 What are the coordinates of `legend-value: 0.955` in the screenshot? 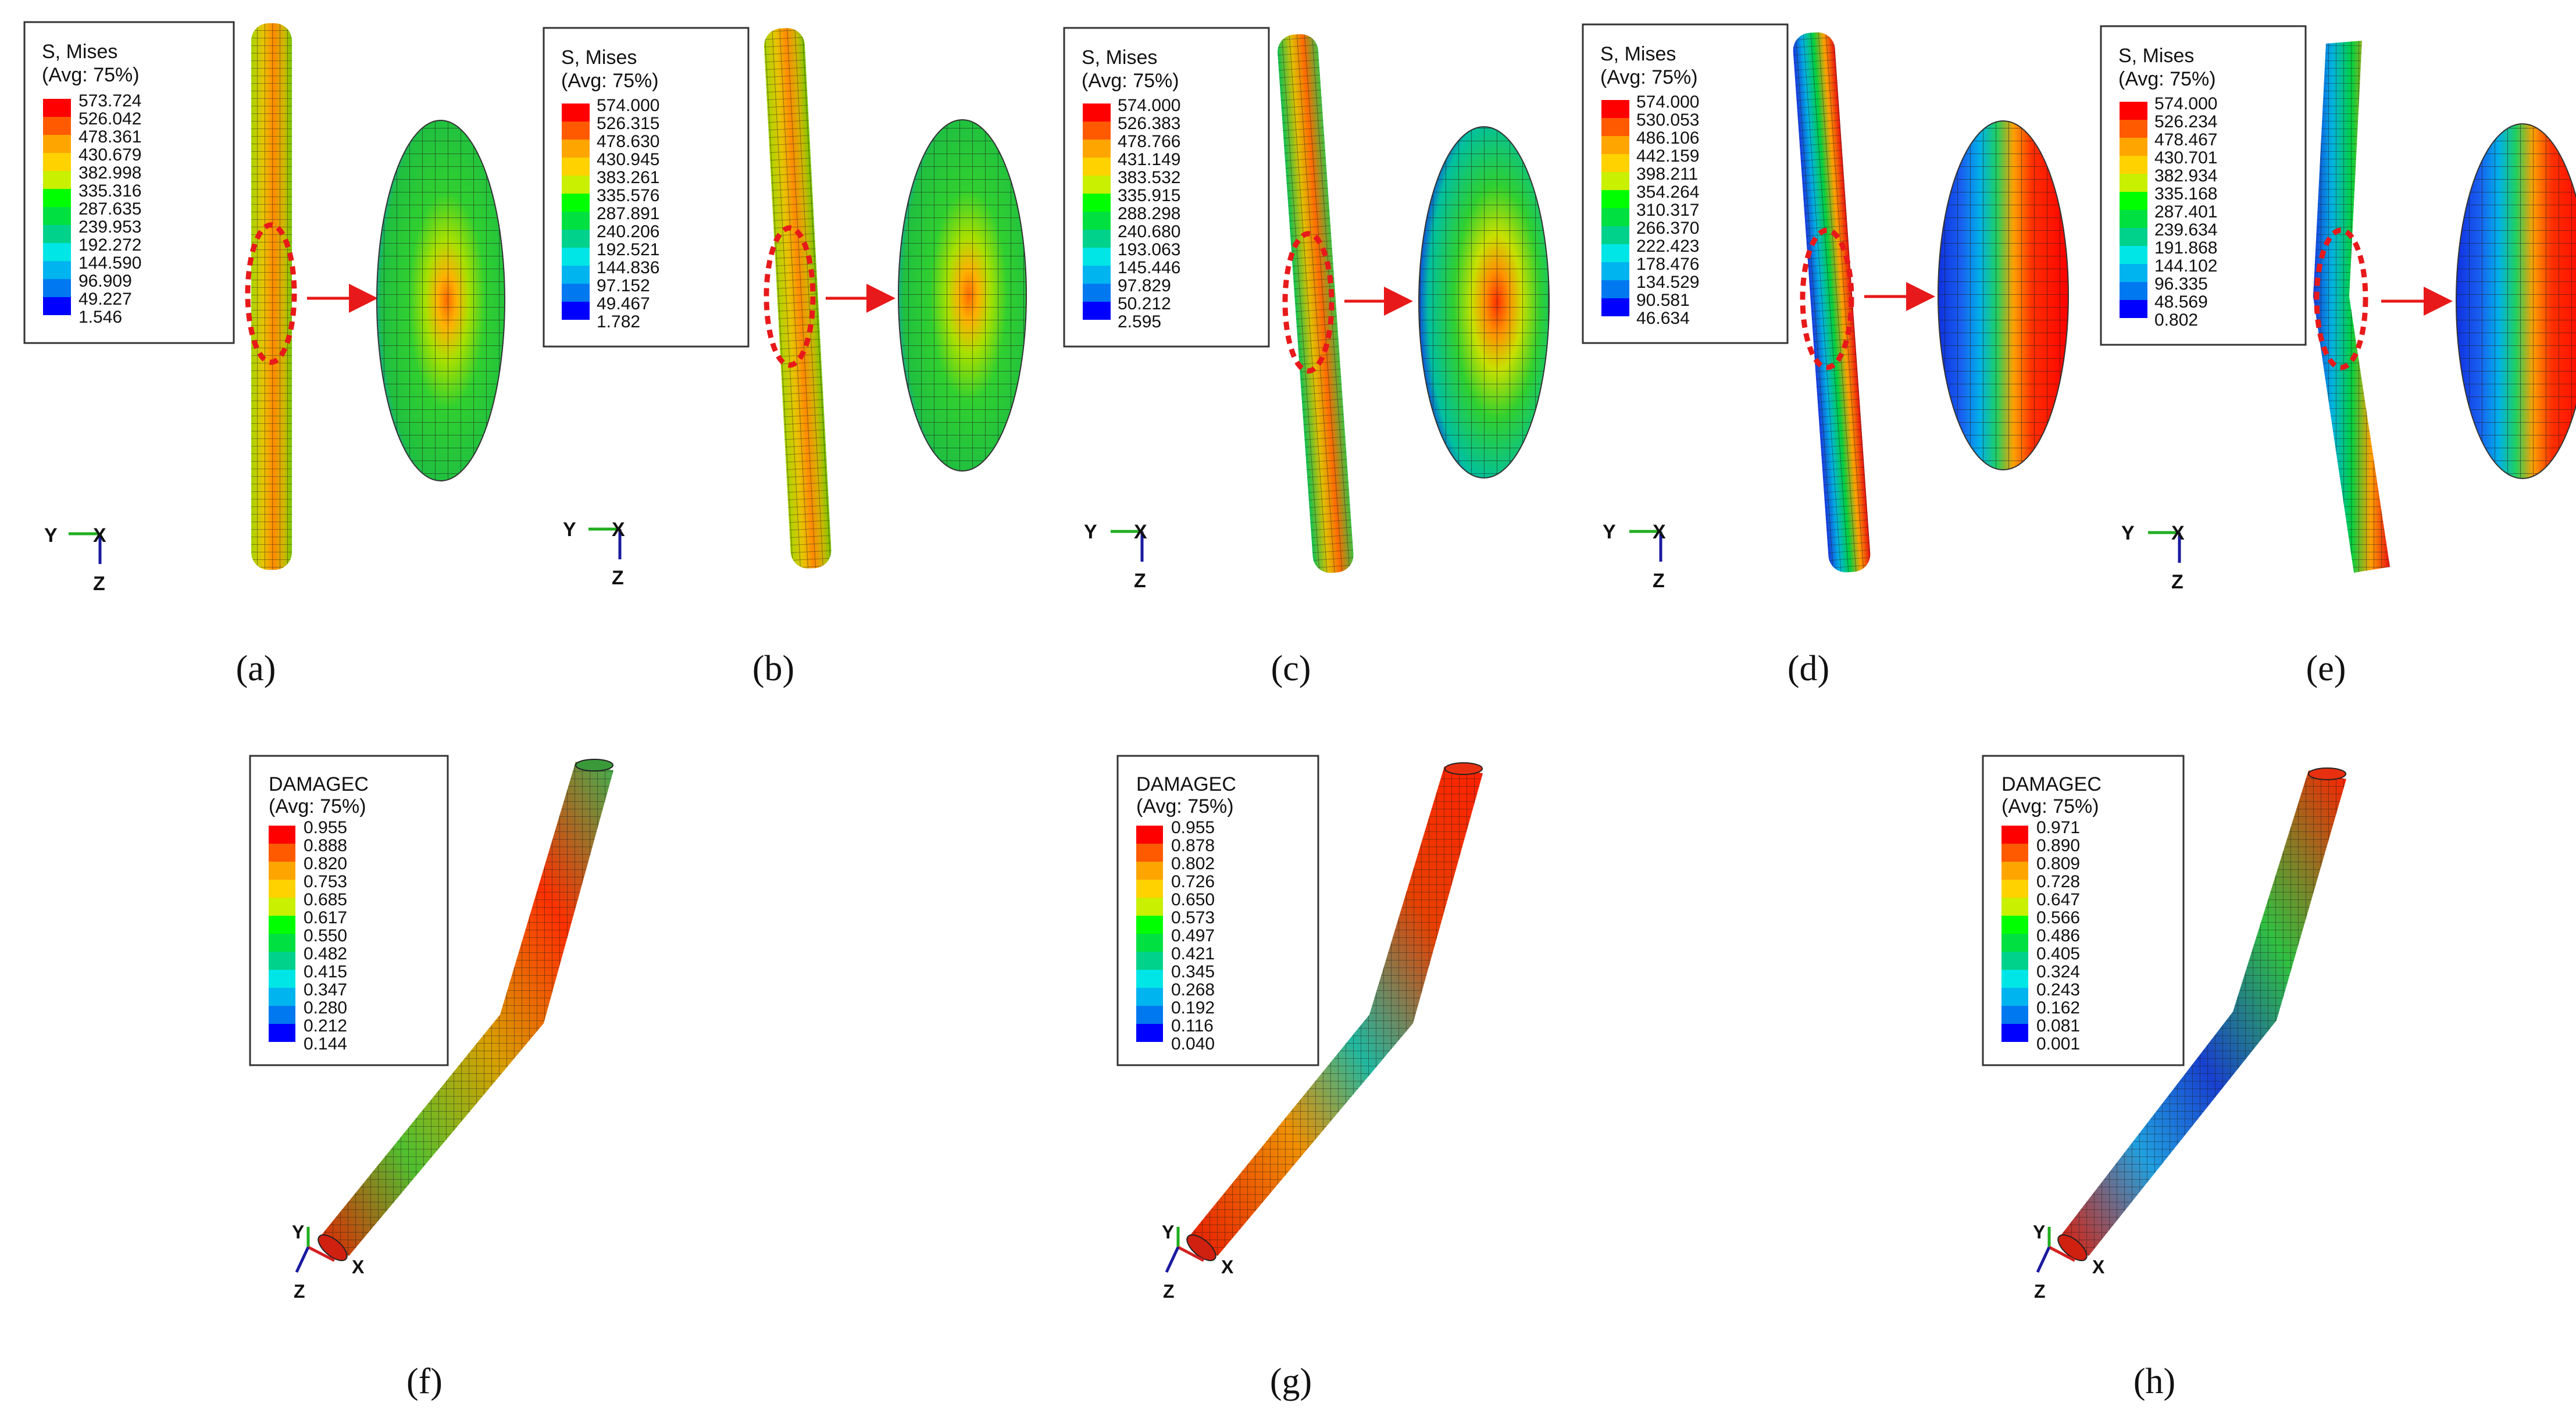 It's located at (1193, 827).